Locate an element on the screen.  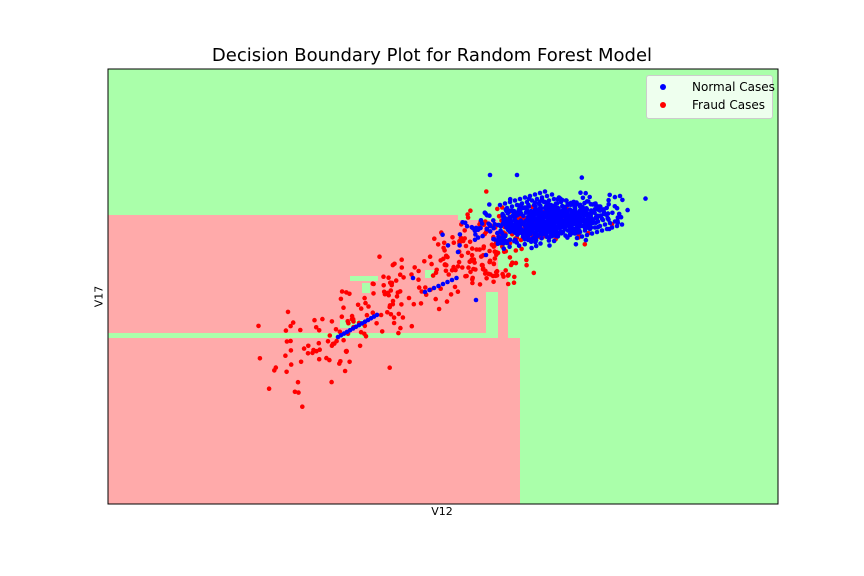
x-axis-label: V12 is located at coordinates (442, 511).